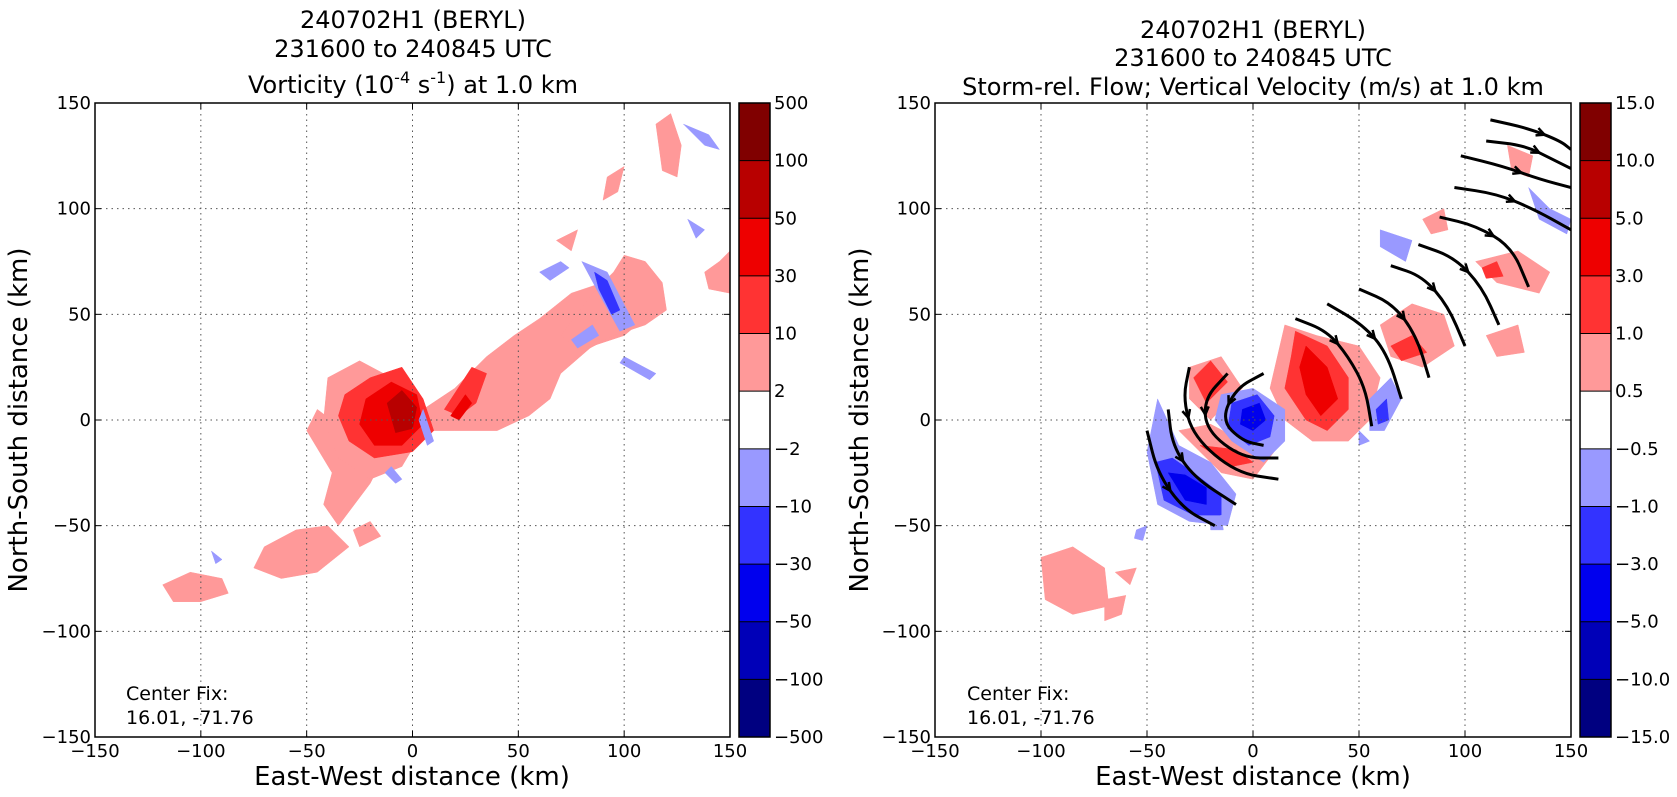 The width and height of the screenshot is (1677, 797). What do you see at coordinates (860, 419) in the screenshot?
I see `velocity-y-axis-label: North-South distance (km)` at bounding box center [860, 419].